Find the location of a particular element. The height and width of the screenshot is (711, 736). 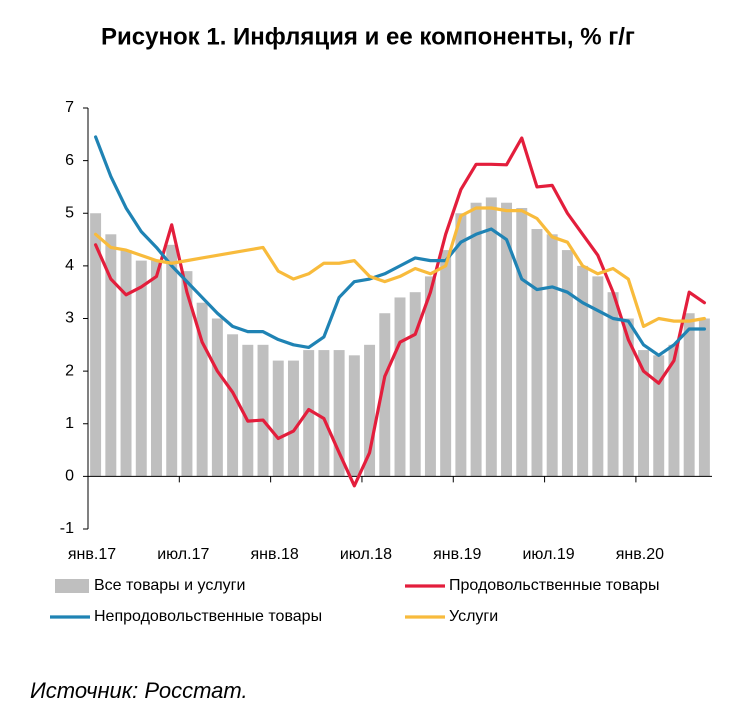

x-tick-label: янв.18 is located at coordinates (275, 554).